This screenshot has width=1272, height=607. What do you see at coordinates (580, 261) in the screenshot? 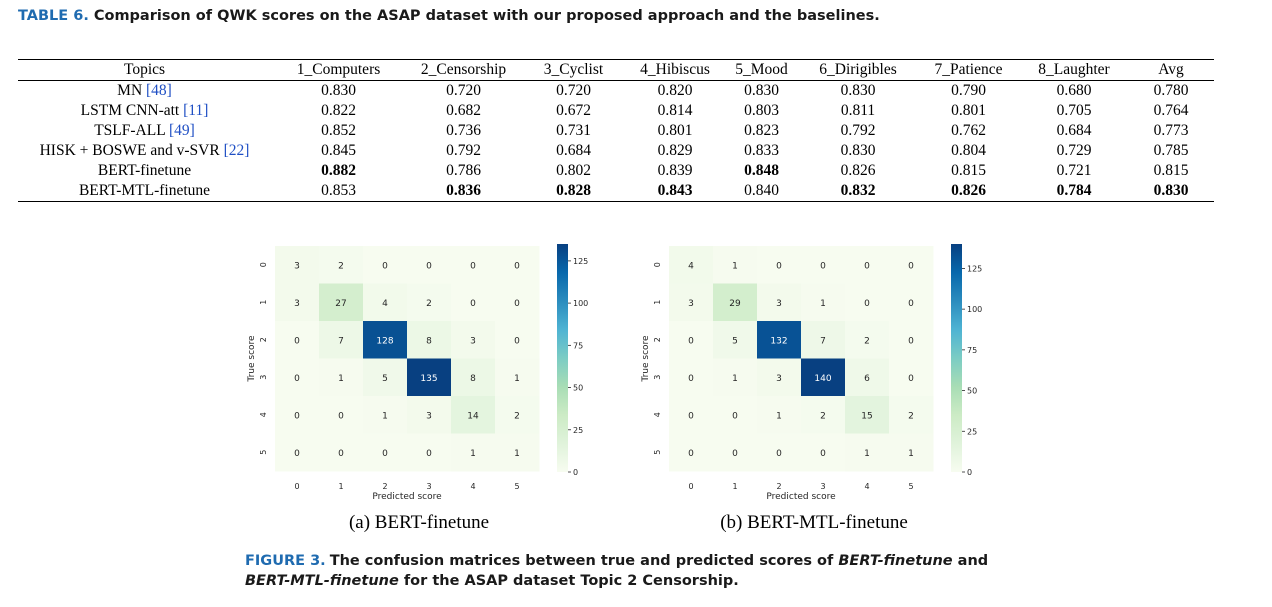
I see `colorbar-tick-label: 125` at bounding box center [580, 261].